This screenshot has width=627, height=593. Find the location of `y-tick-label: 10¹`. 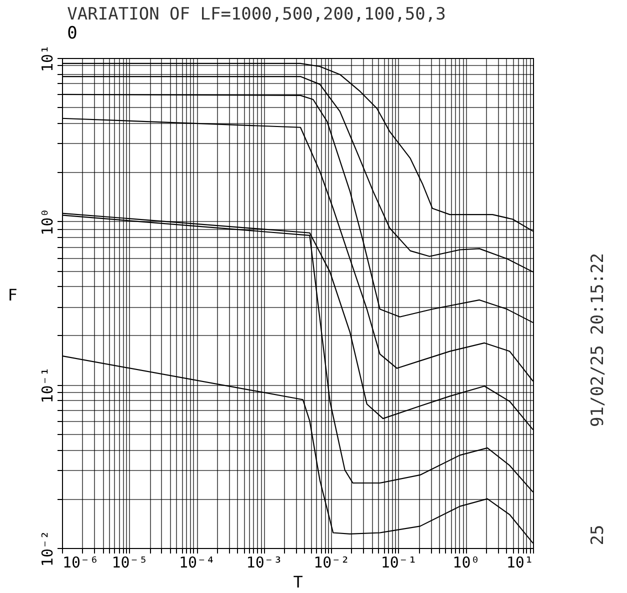

y-tick-label: 10¹ is located at coordinates (47, 58).